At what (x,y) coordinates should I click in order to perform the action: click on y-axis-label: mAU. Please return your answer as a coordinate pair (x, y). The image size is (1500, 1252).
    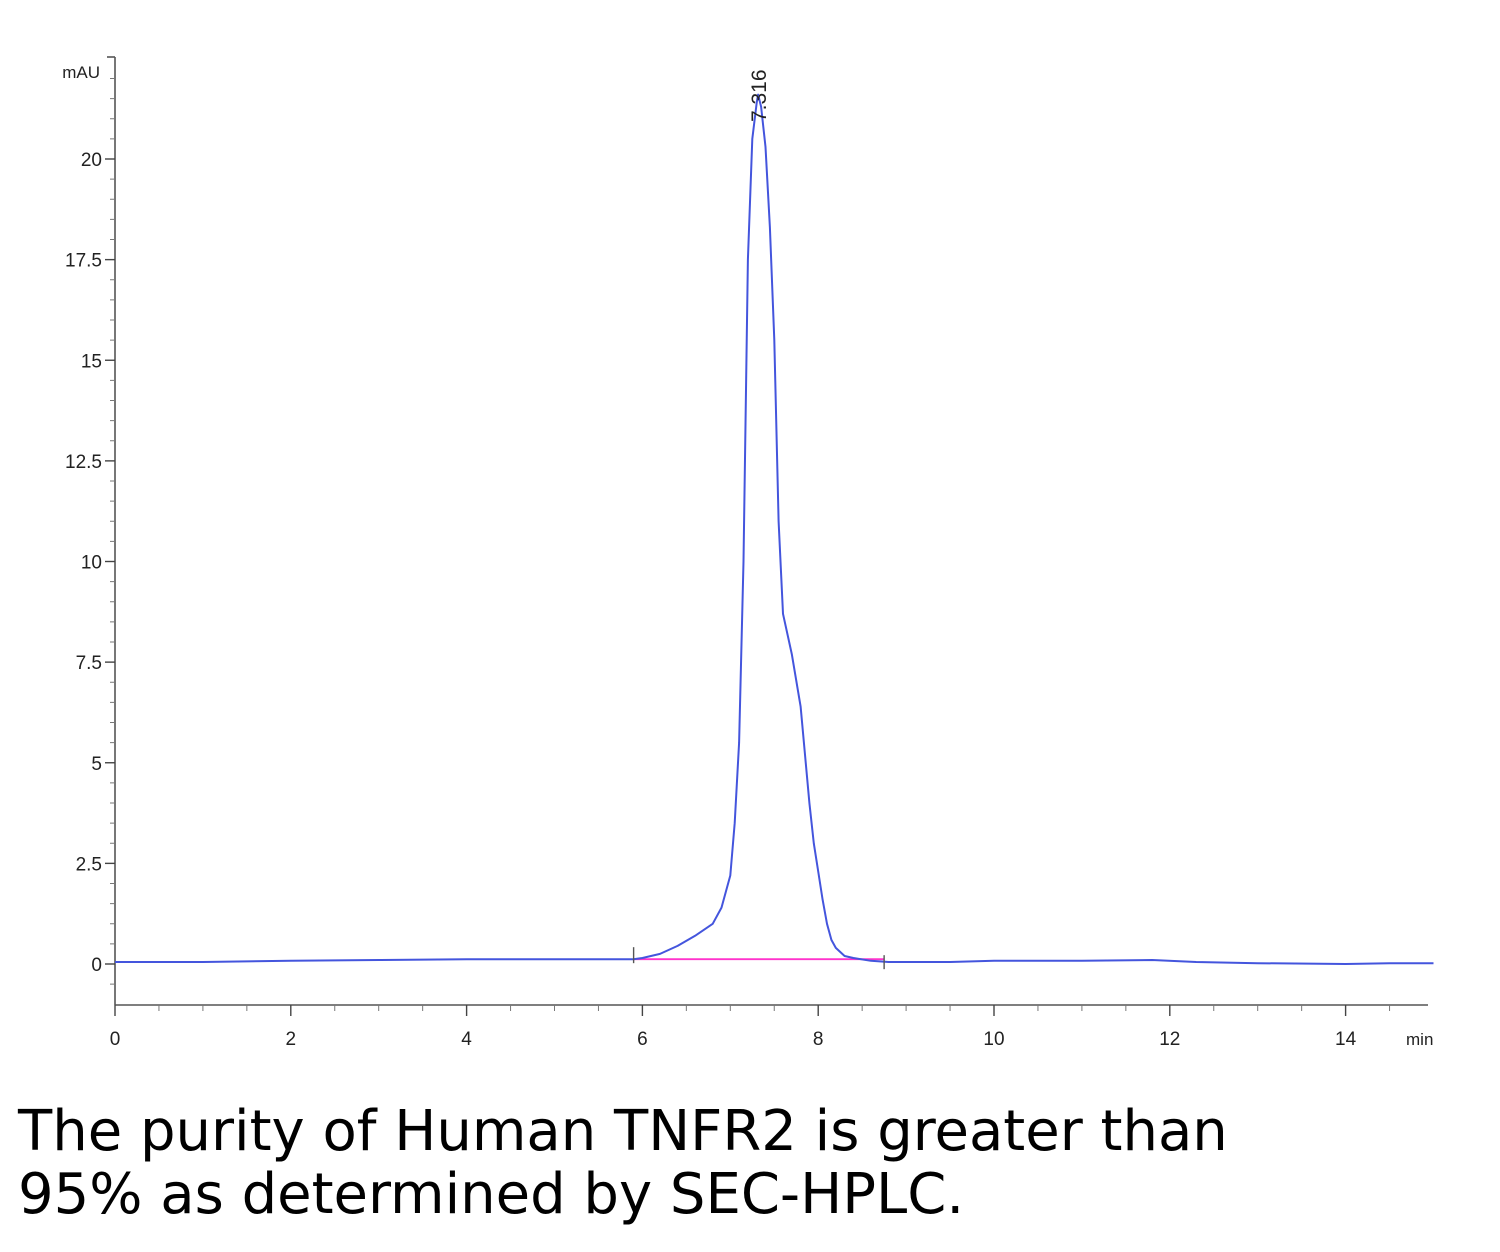
    Looking at the image, I should click on (81, 72).